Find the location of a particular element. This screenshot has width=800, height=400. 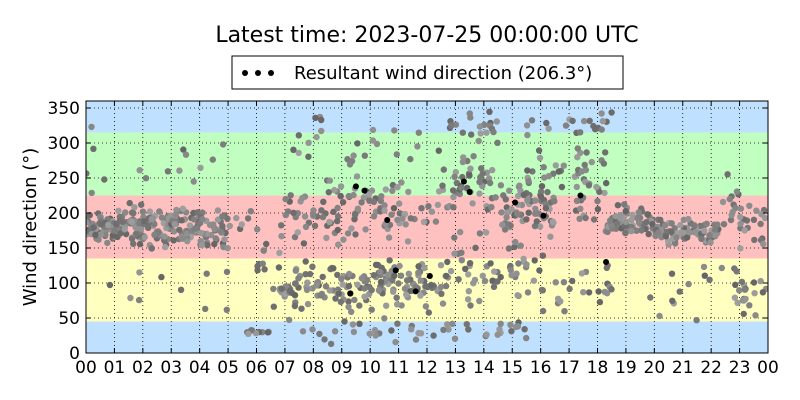

y-tick-label: 50 is located at coordinates (69, 319).